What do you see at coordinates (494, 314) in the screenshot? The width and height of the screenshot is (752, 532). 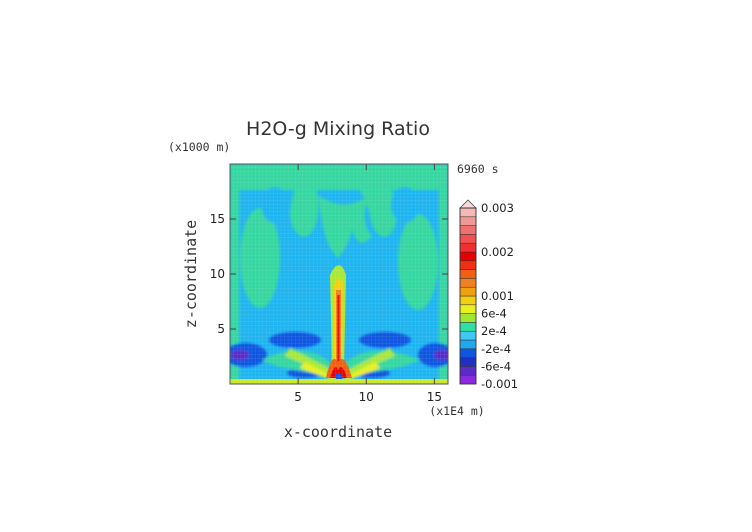 I see `colorbar-label: 6e-4` at bounding box center [494, 314].